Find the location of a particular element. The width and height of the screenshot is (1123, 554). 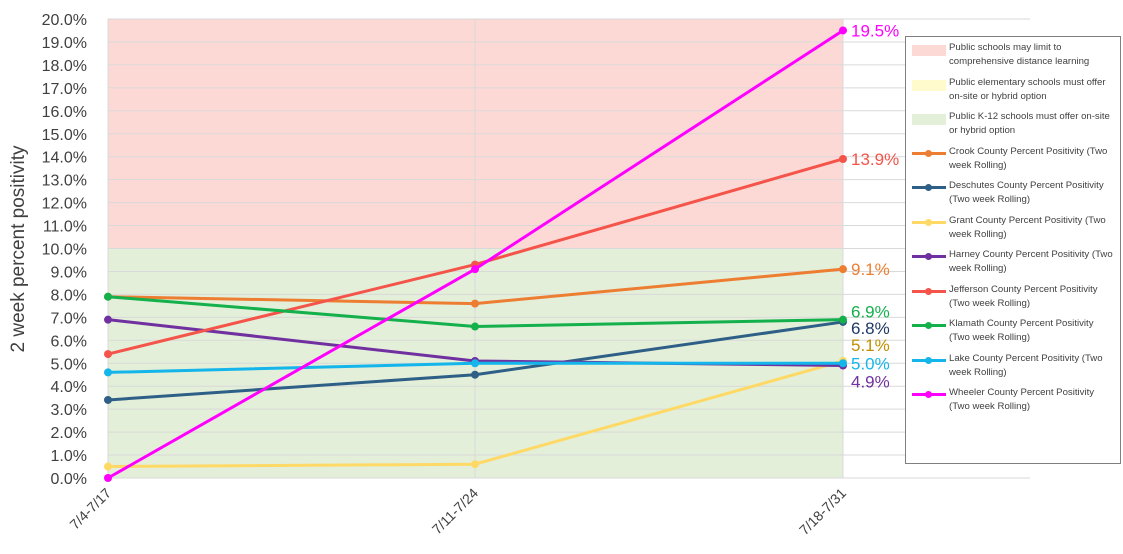

x-axis-ticks: 7/4-7/17 7/11-7/24 7/18-7/31 is located at coordinates (457, 511).